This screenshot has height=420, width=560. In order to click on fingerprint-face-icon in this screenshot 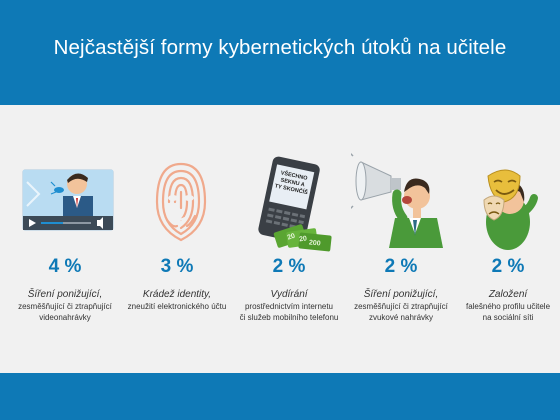, I will do `click(177, 198)`.